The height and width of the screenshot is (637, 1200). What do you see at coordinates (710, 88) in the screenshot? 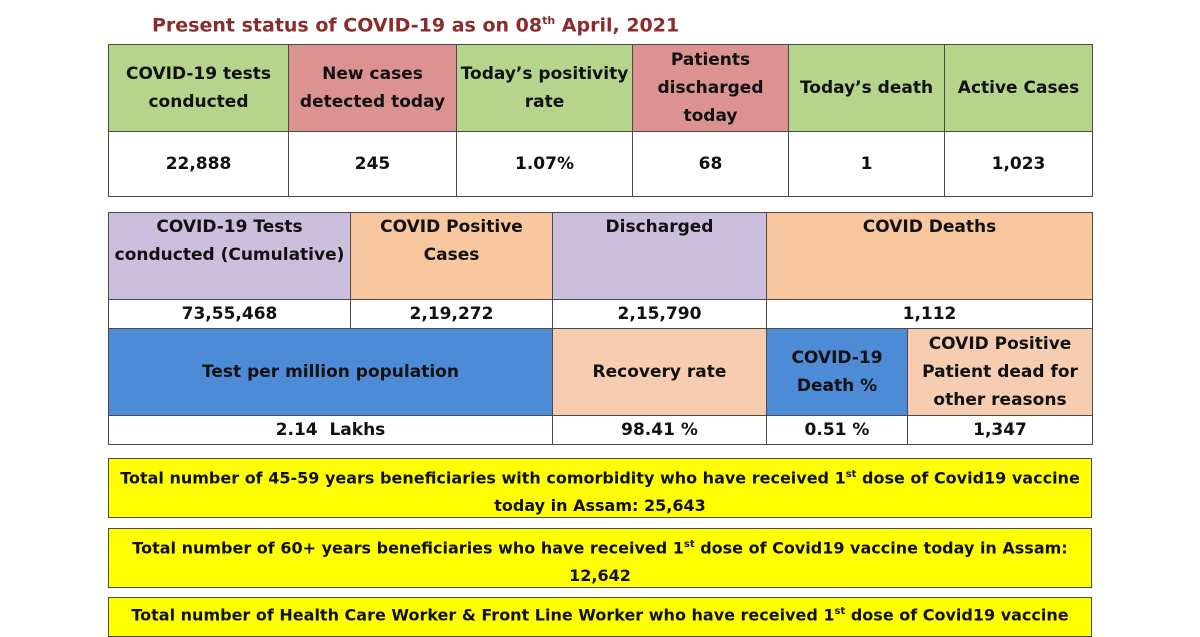
I see `header-patients-discharged: Patients discharged today` at bounding box center [710, 88].